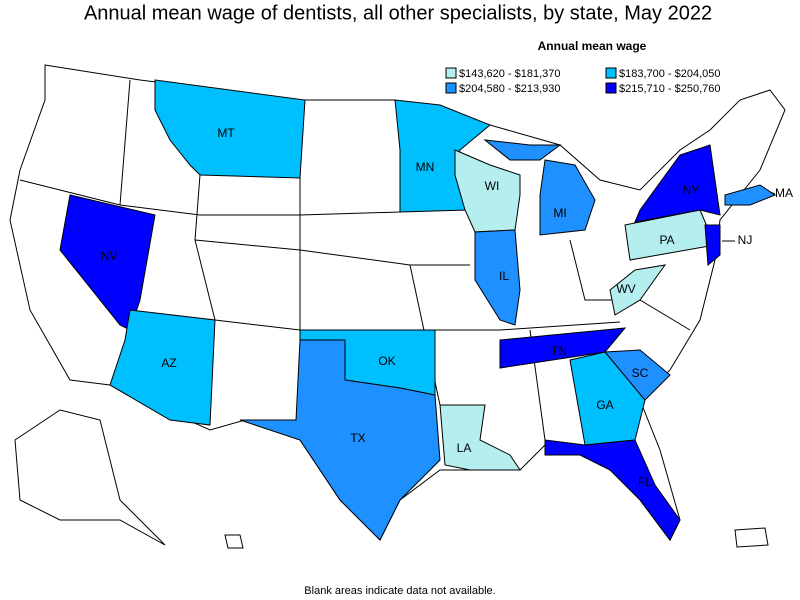  Describe the element at coordinates (386, 361) in the screenshot. I see `state-label: OK` at that location.